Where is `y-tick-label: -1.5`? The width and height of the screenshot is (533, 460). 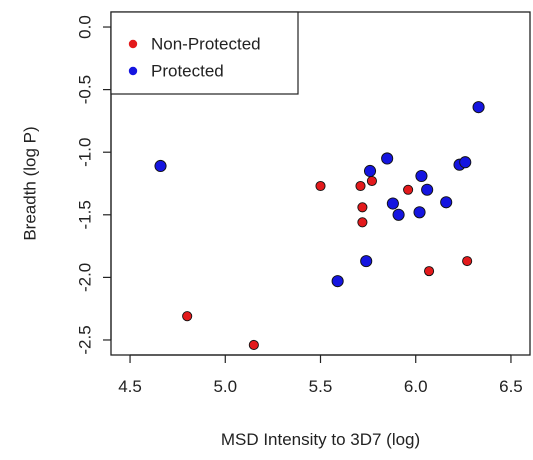
y-tick-label: -1.5 is located at coordinates (85, 214).